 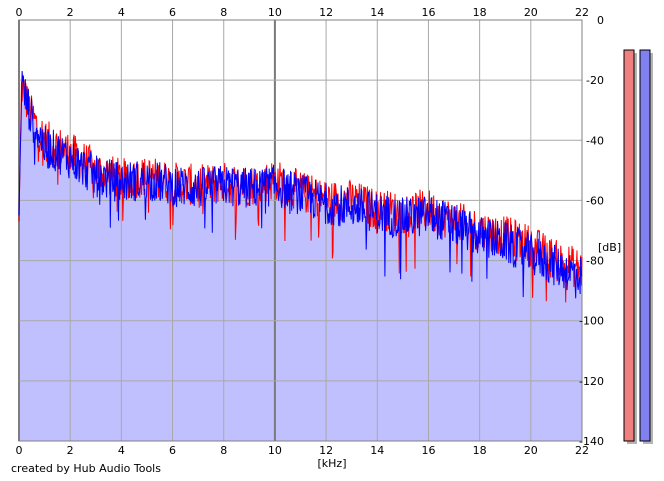 What do you see at coordinates (70, 12) in the screenshot?
I see `x-tick-label-top: 2` at bounding box center [70, 12].